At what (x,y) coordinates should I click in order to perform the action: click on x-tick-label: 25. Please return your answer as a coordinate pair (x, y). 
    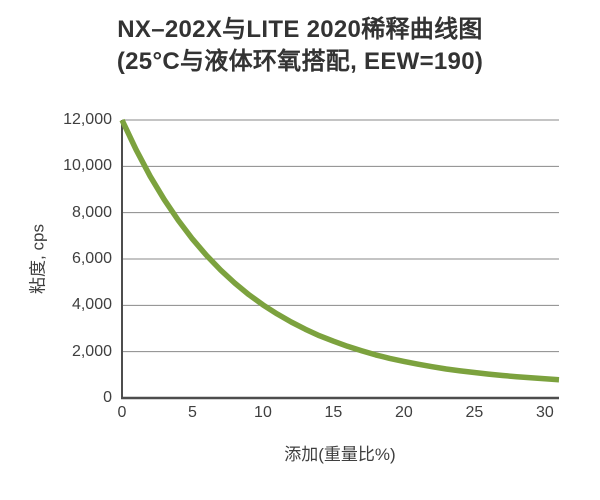
    Looking at the image, I should click on (474, 412).